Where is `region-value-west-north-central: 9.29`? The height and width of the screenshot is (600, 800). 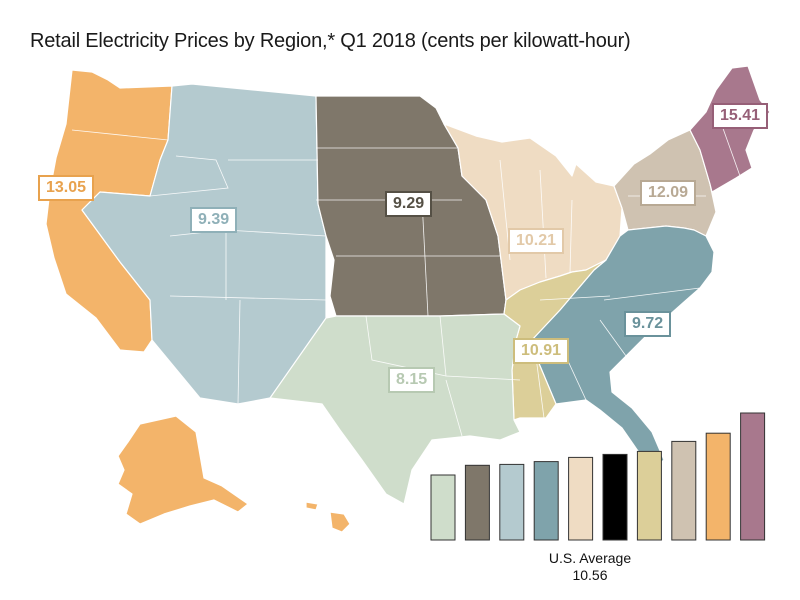
region-value-west-north-central: 9.29 is located at coordinates (409, 204).